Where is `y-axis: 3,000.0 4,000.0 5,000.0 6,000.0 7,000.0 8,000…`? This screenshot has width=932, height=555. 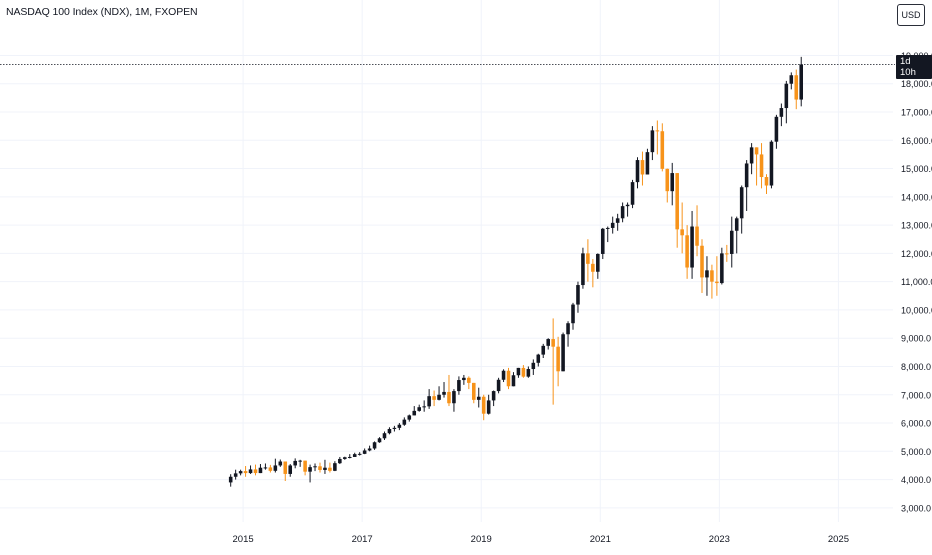 y-axis: 3,000.0 4,000.0 5,000.0 6,000.0 7,000.0 8,000… is located at coordinates (916, 282).